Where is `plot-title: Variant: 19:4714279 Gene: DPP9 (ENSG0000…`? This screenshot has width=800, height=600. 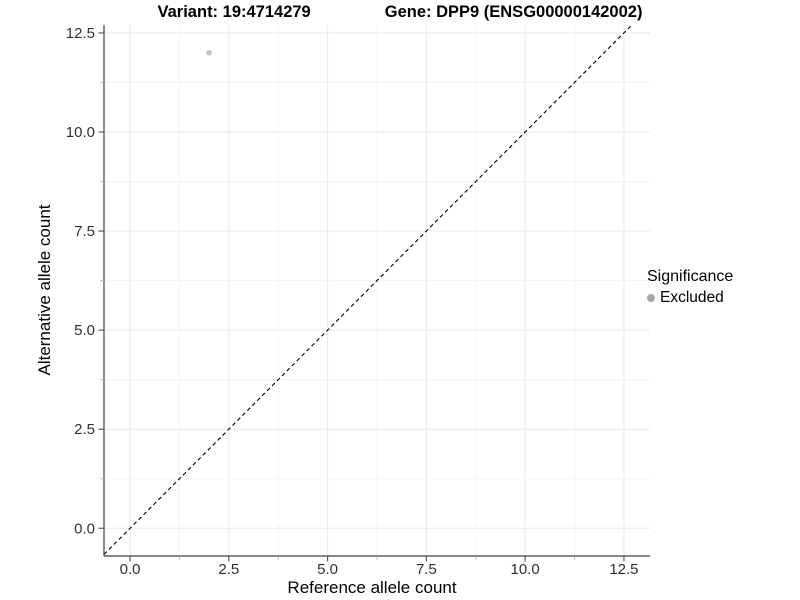
plot-title: Variant: 19:4714279 Gene: DPP9 (ENSG0000… is located at coordinates (400, 12).